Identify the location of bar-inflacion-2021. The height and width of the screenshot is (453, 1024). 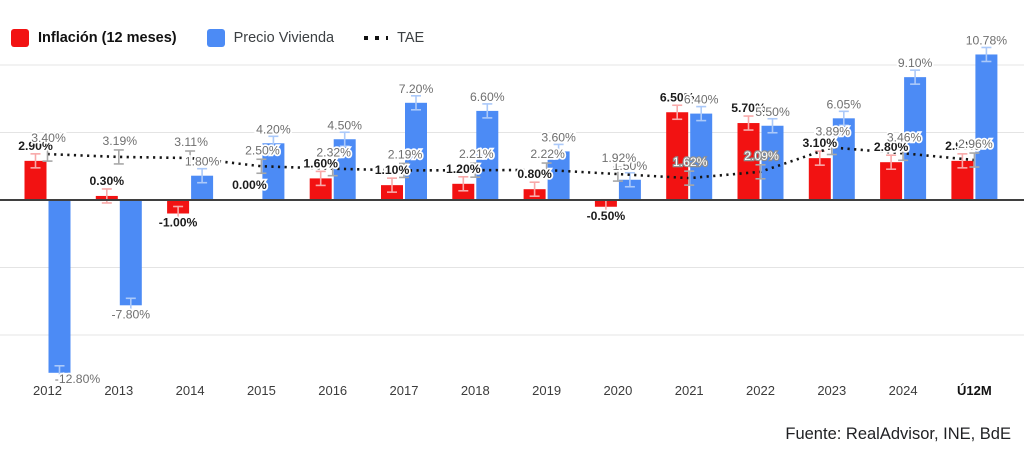
(677, 156).